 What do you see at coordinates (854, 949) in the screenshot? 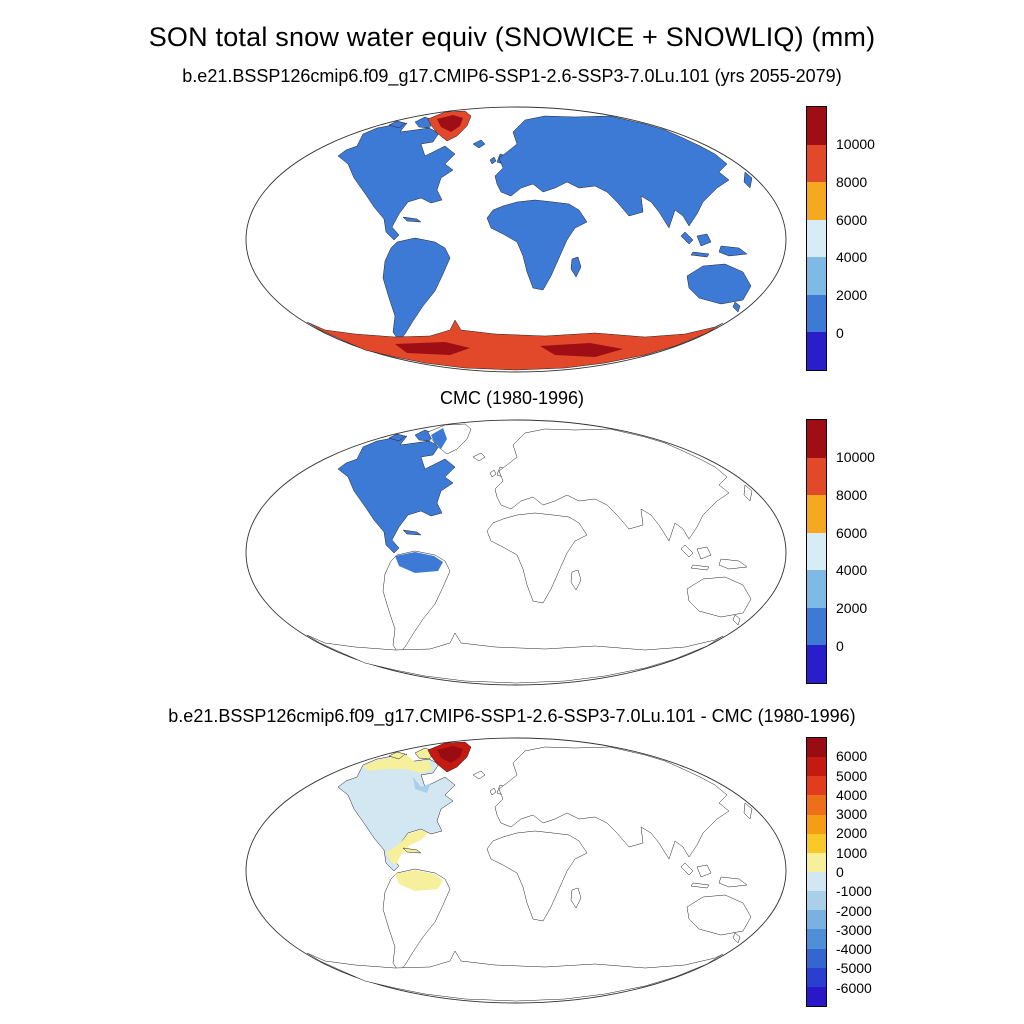
I see `colorbar-tick-label: -4000` at bounding box center [854, 949].